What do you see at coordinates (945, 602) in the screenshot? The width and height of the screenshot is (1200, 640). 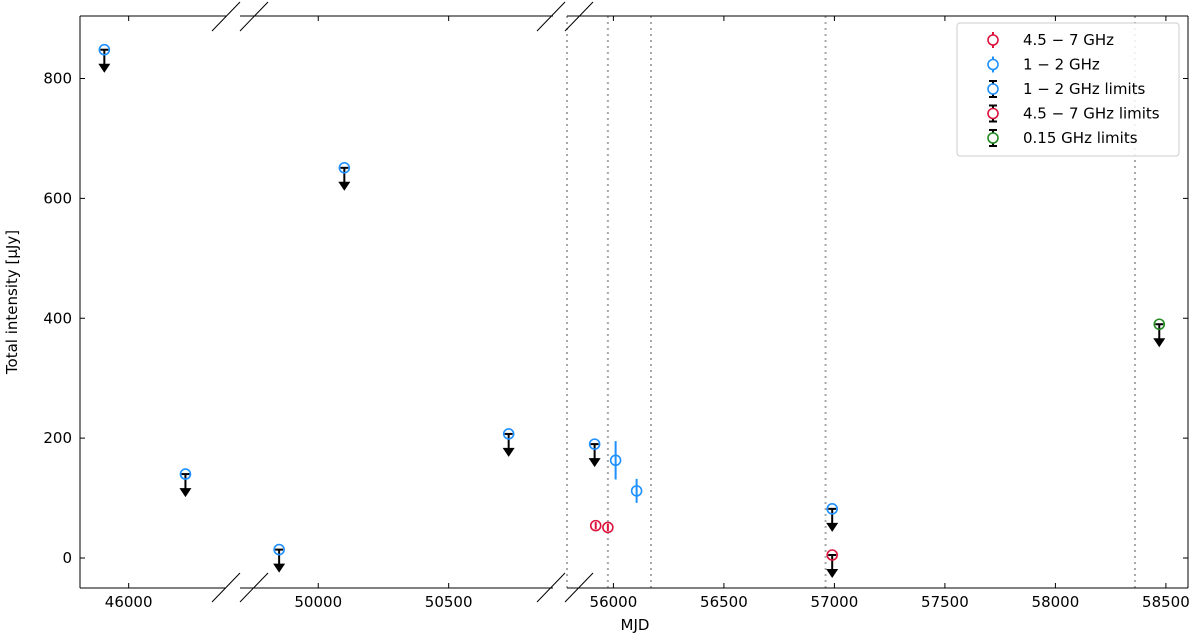 I see `x-tick-label: 57500` at bounding box center [945, 602].